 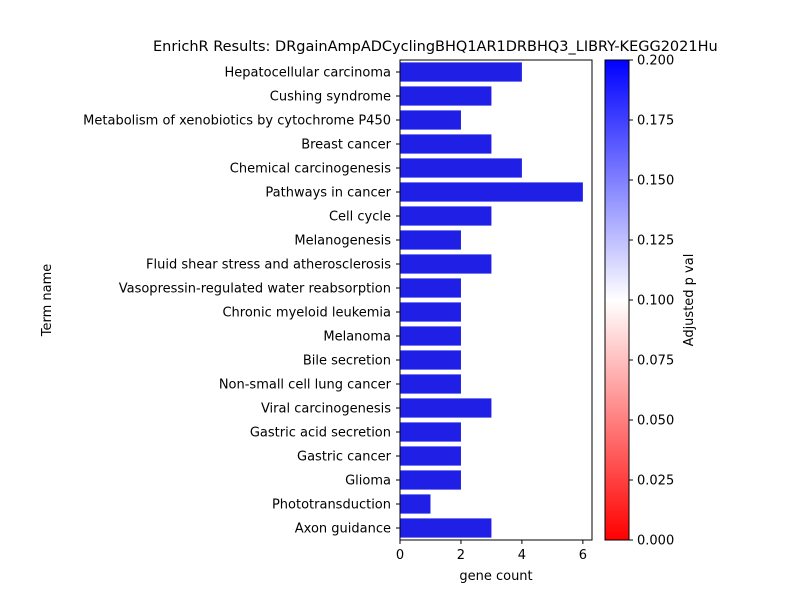 What do you see at coordinates (346, 145) in the screenshot?
I see `y-tick-label: Breast cancer` at bounding box center [346, 145].